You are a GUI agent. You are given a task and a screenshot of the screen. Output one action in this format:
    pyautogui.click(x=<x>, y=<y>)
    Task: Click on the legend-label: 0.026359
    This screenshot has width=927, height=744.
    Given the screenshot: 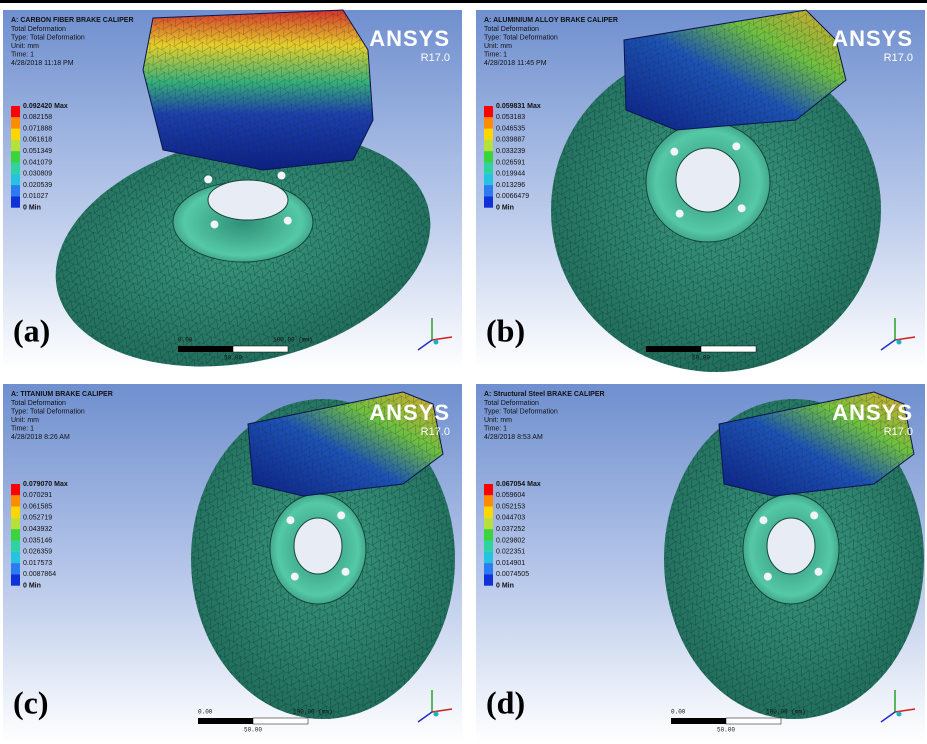 What is the action you would take?
    pyautogui.click(x=37, y=552)
    